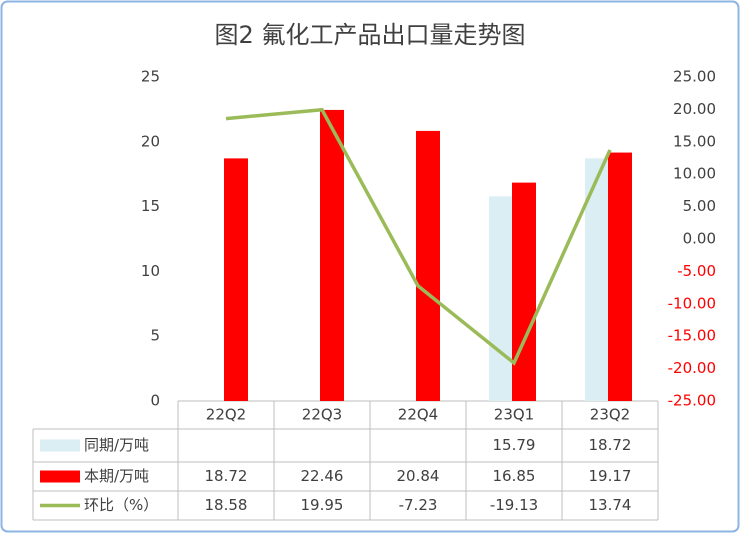 The image size is (740, 533). What do you see at coordinates (116, 476) in the screenshot?
I see `legend-label: 本期/万吨` at bounding box center [116, 476].